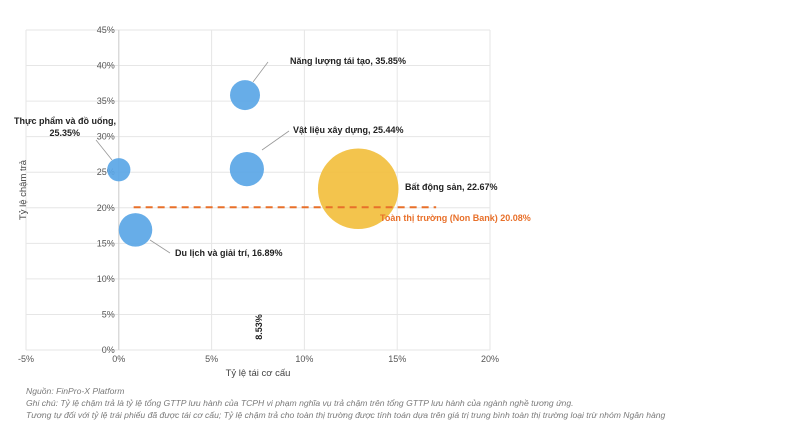  What do you see at coordinates (108, 350) in the screenshot?
I see `y-tick-label: 0%` at bounding box center [108, 350].